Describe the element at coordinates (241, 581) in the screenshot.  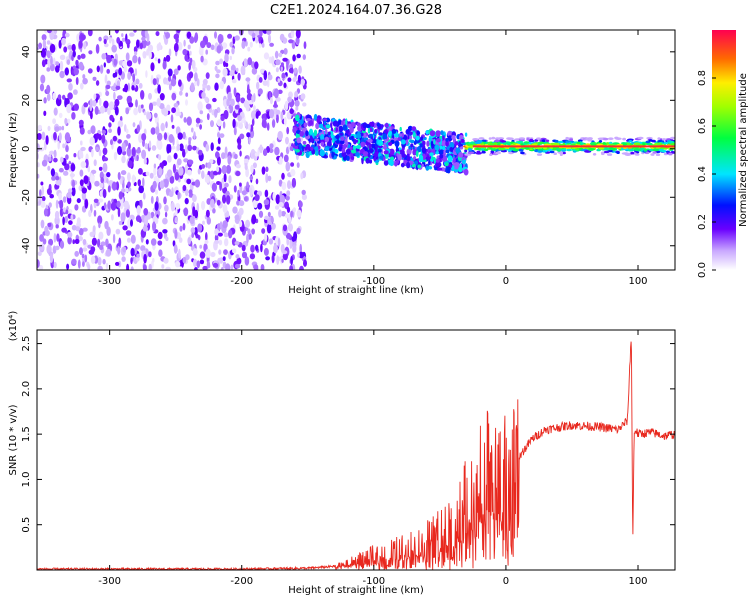
I see `x-tick-label: -200` at that location.